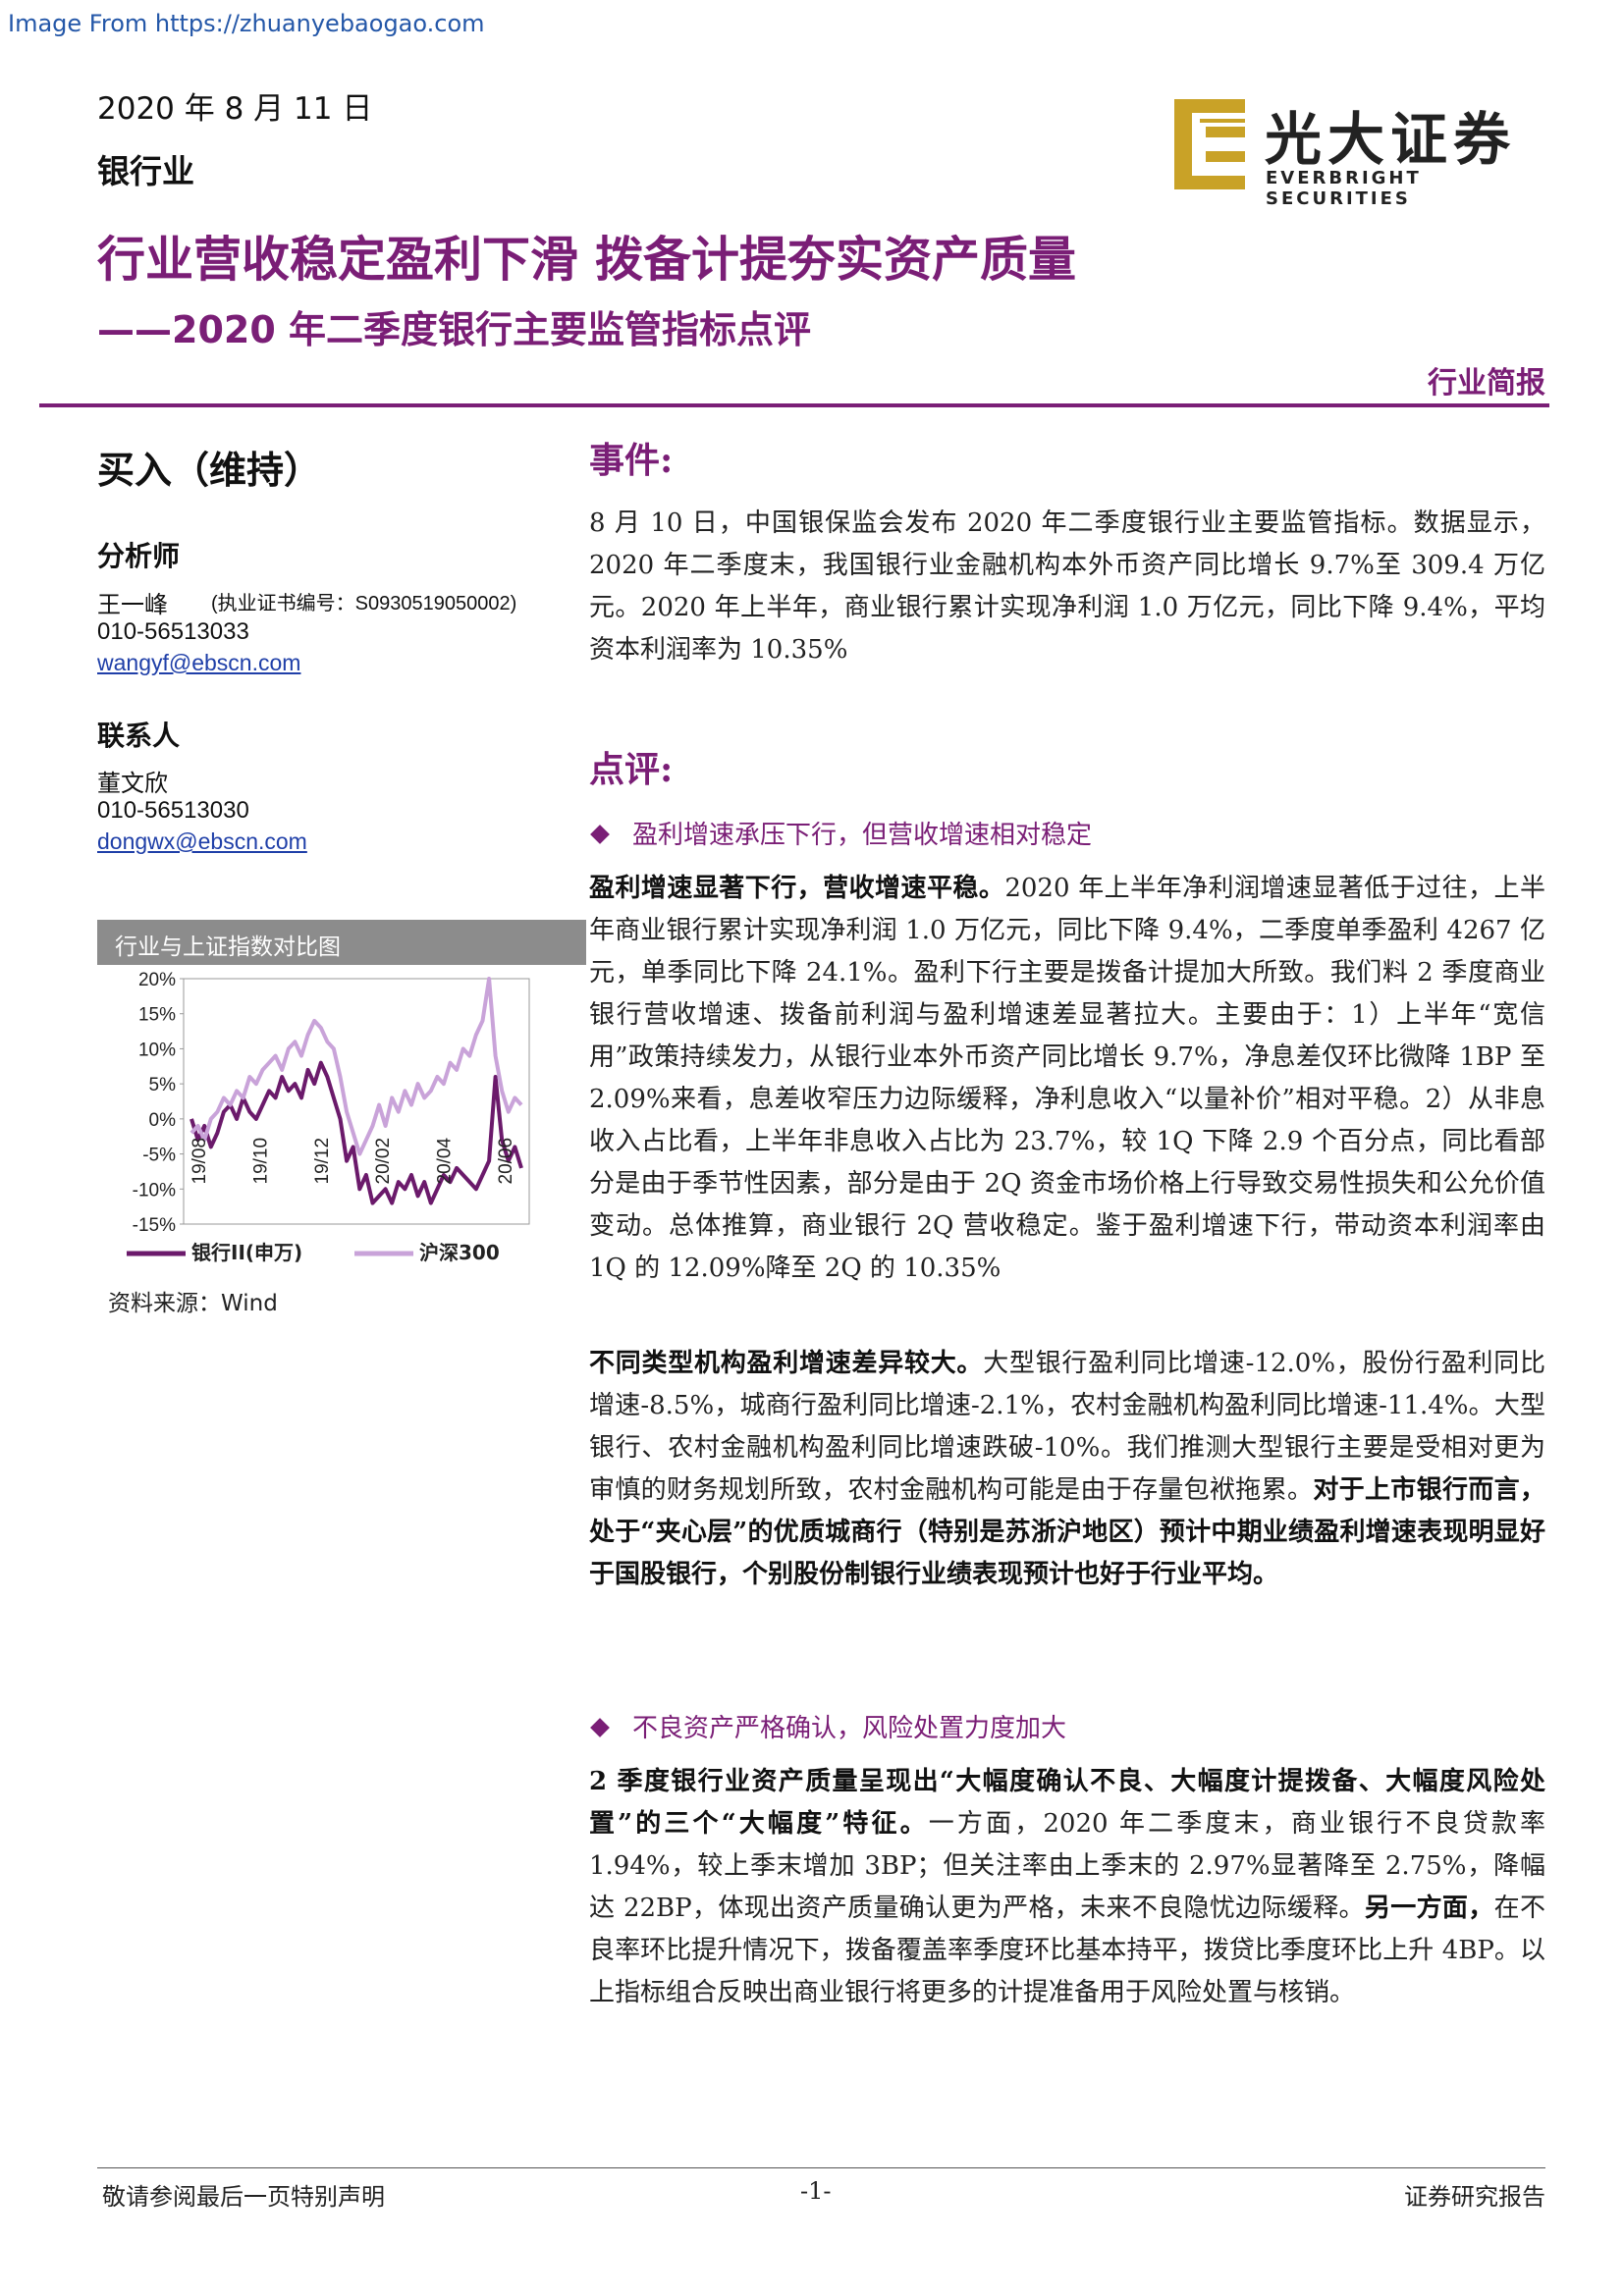 Image resolution: width=1624 pixels, height=2296 pixels. I want to click on contact-email-link: dongwx@ebscn.com, so click(202, 842).